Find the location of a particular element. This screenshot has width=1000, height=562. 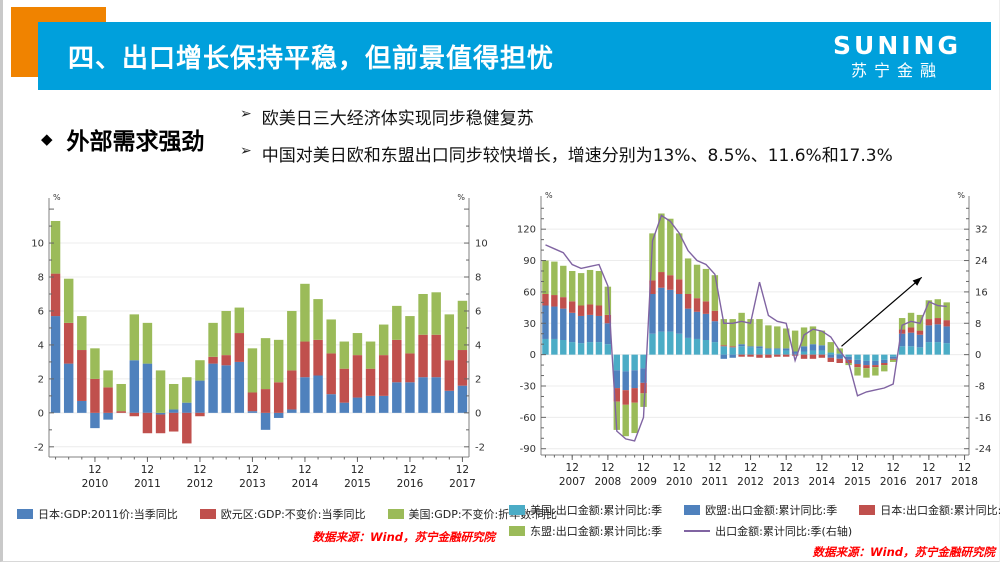

legend-item: 日本:出口金额:累计同比:季 is located at coordinates (929, 510).